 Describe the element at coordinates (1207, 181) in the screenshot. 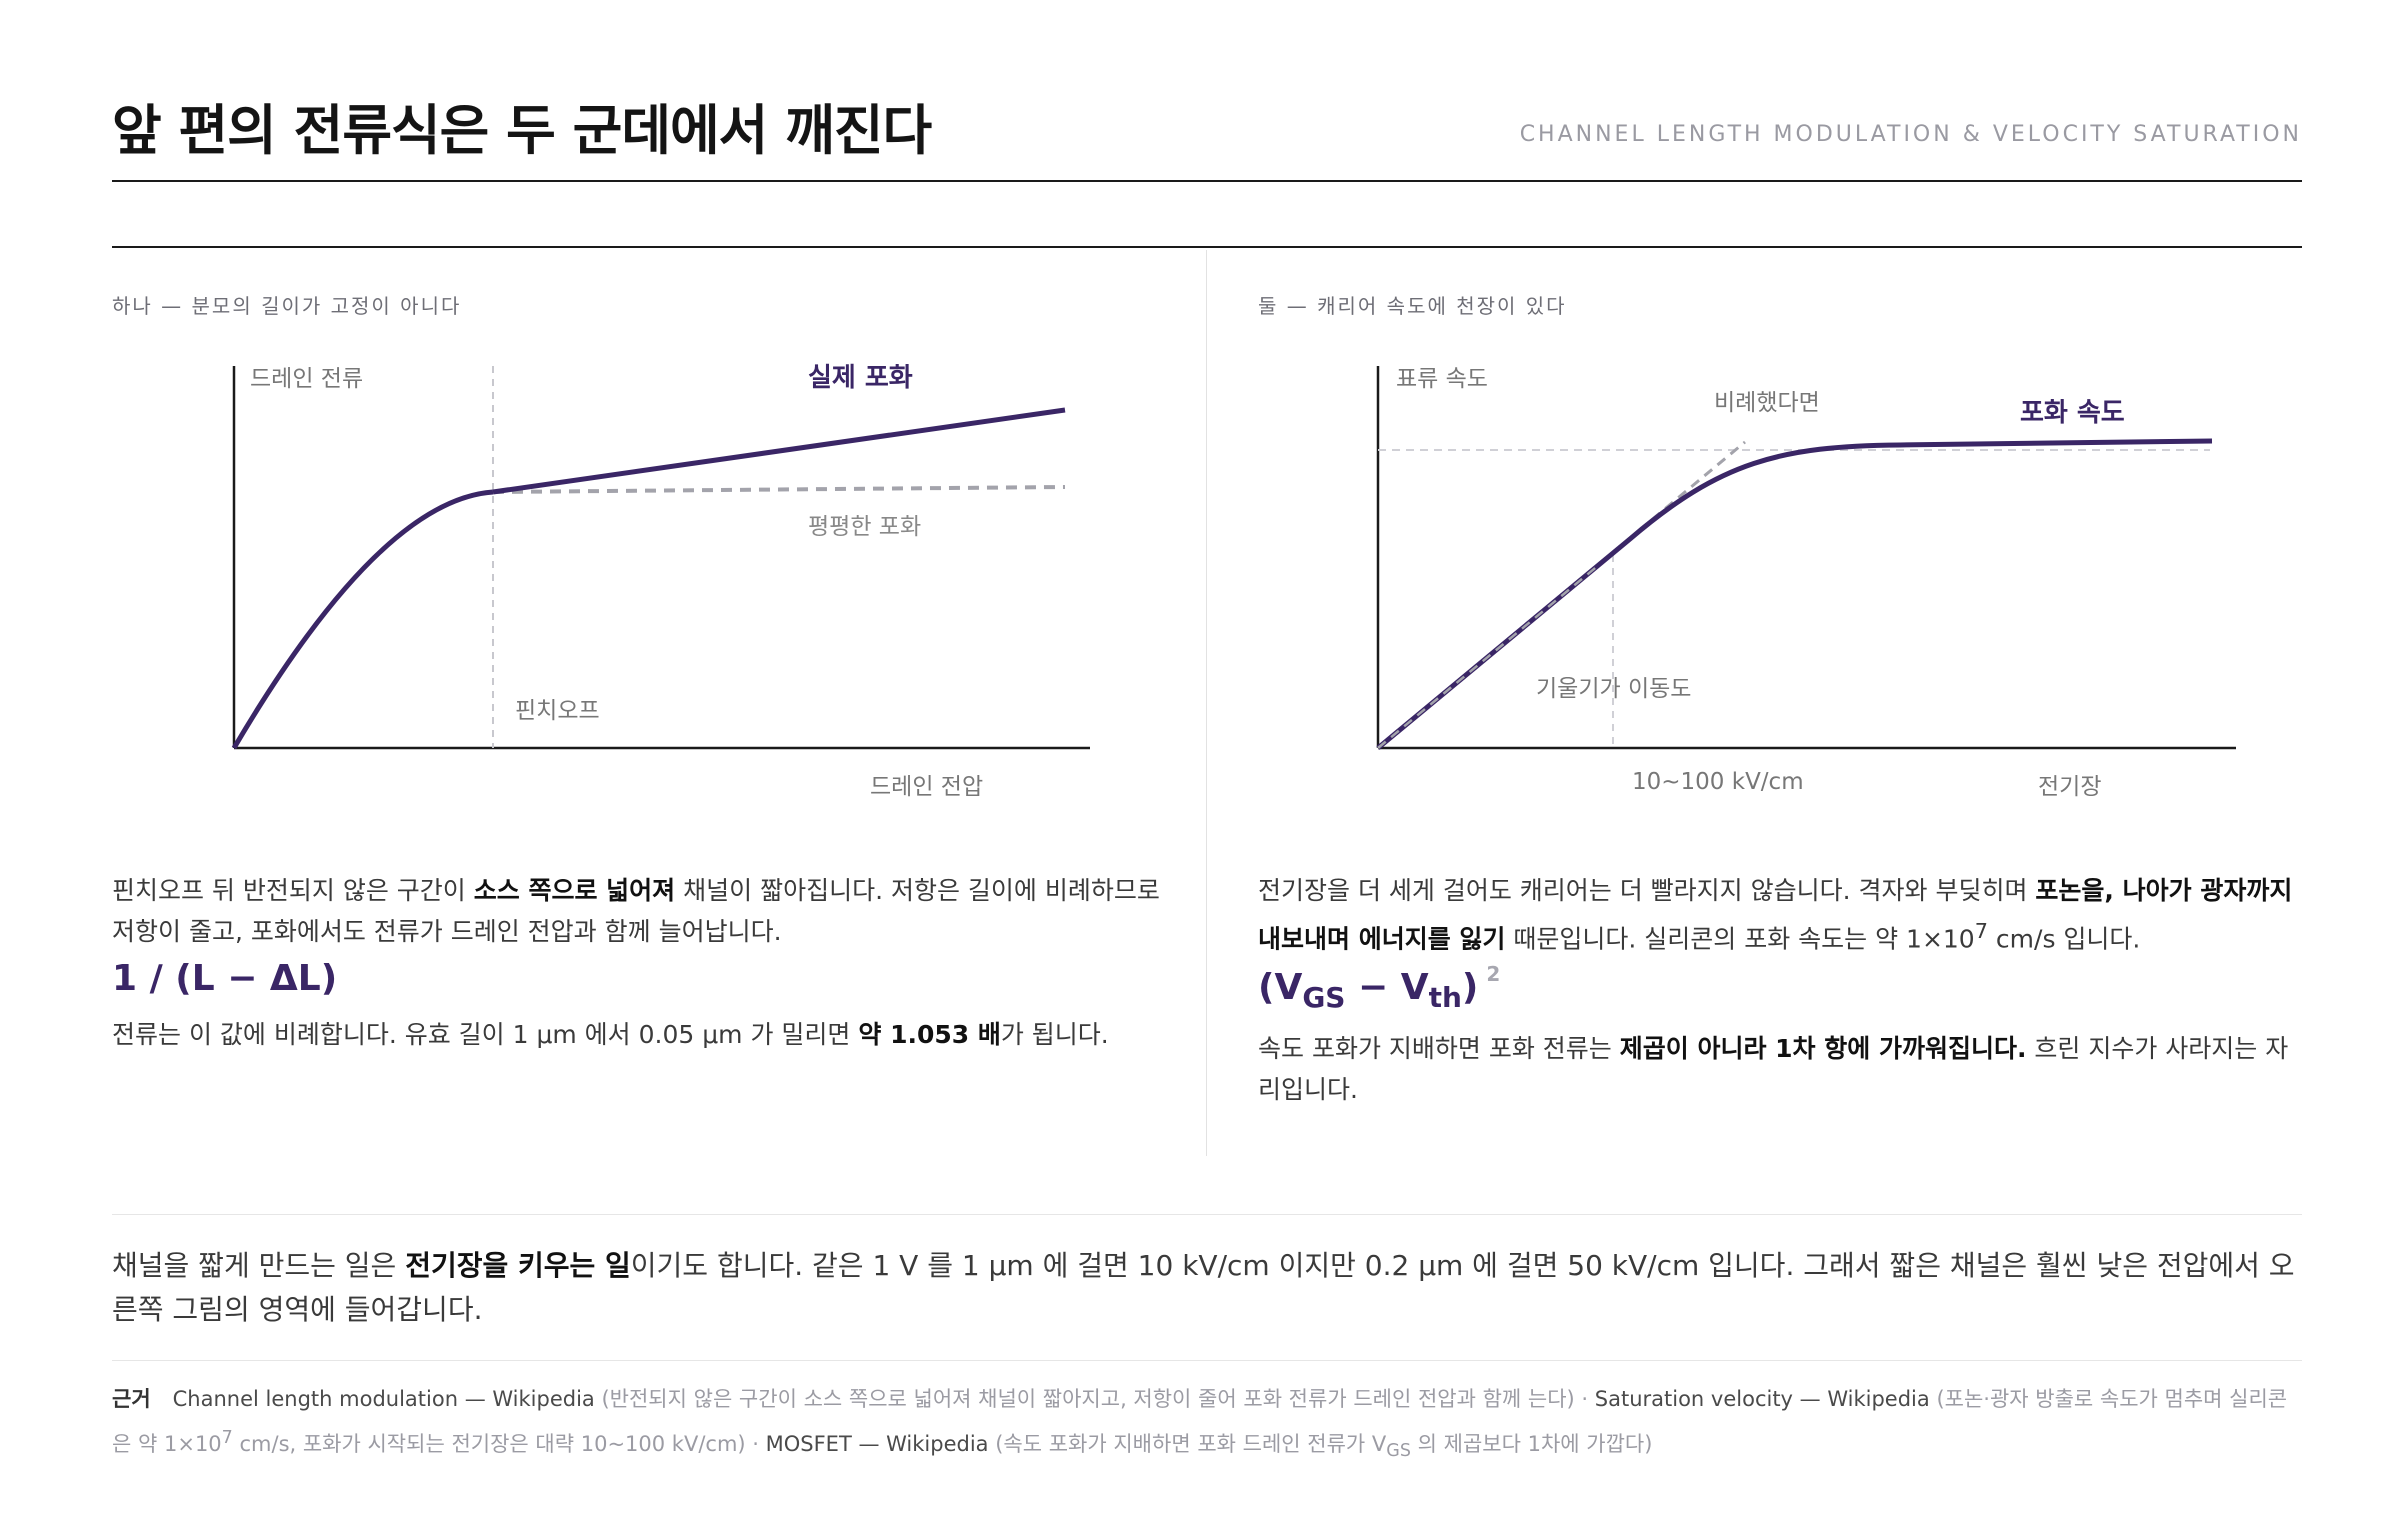

I see `header-rule` at that location.